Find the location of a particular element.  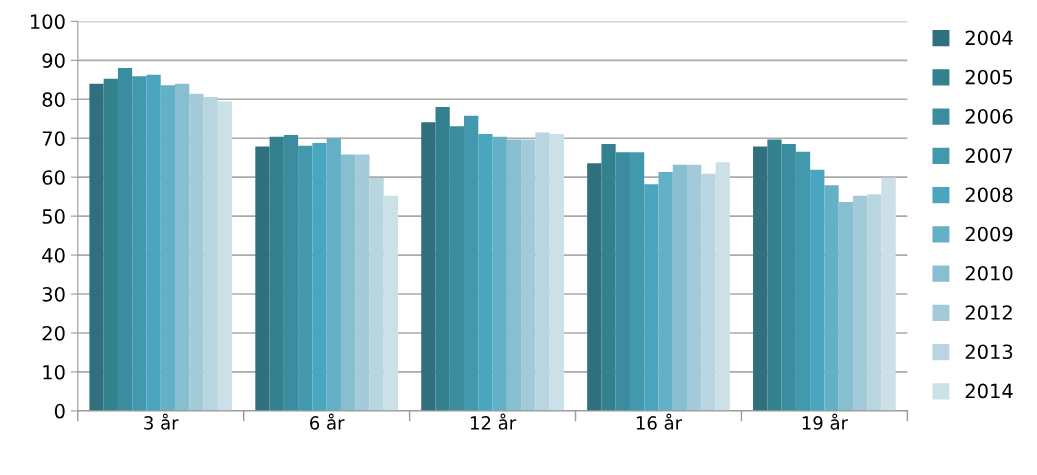

y-tick-label: 60 is located at coordinates (53, 177).